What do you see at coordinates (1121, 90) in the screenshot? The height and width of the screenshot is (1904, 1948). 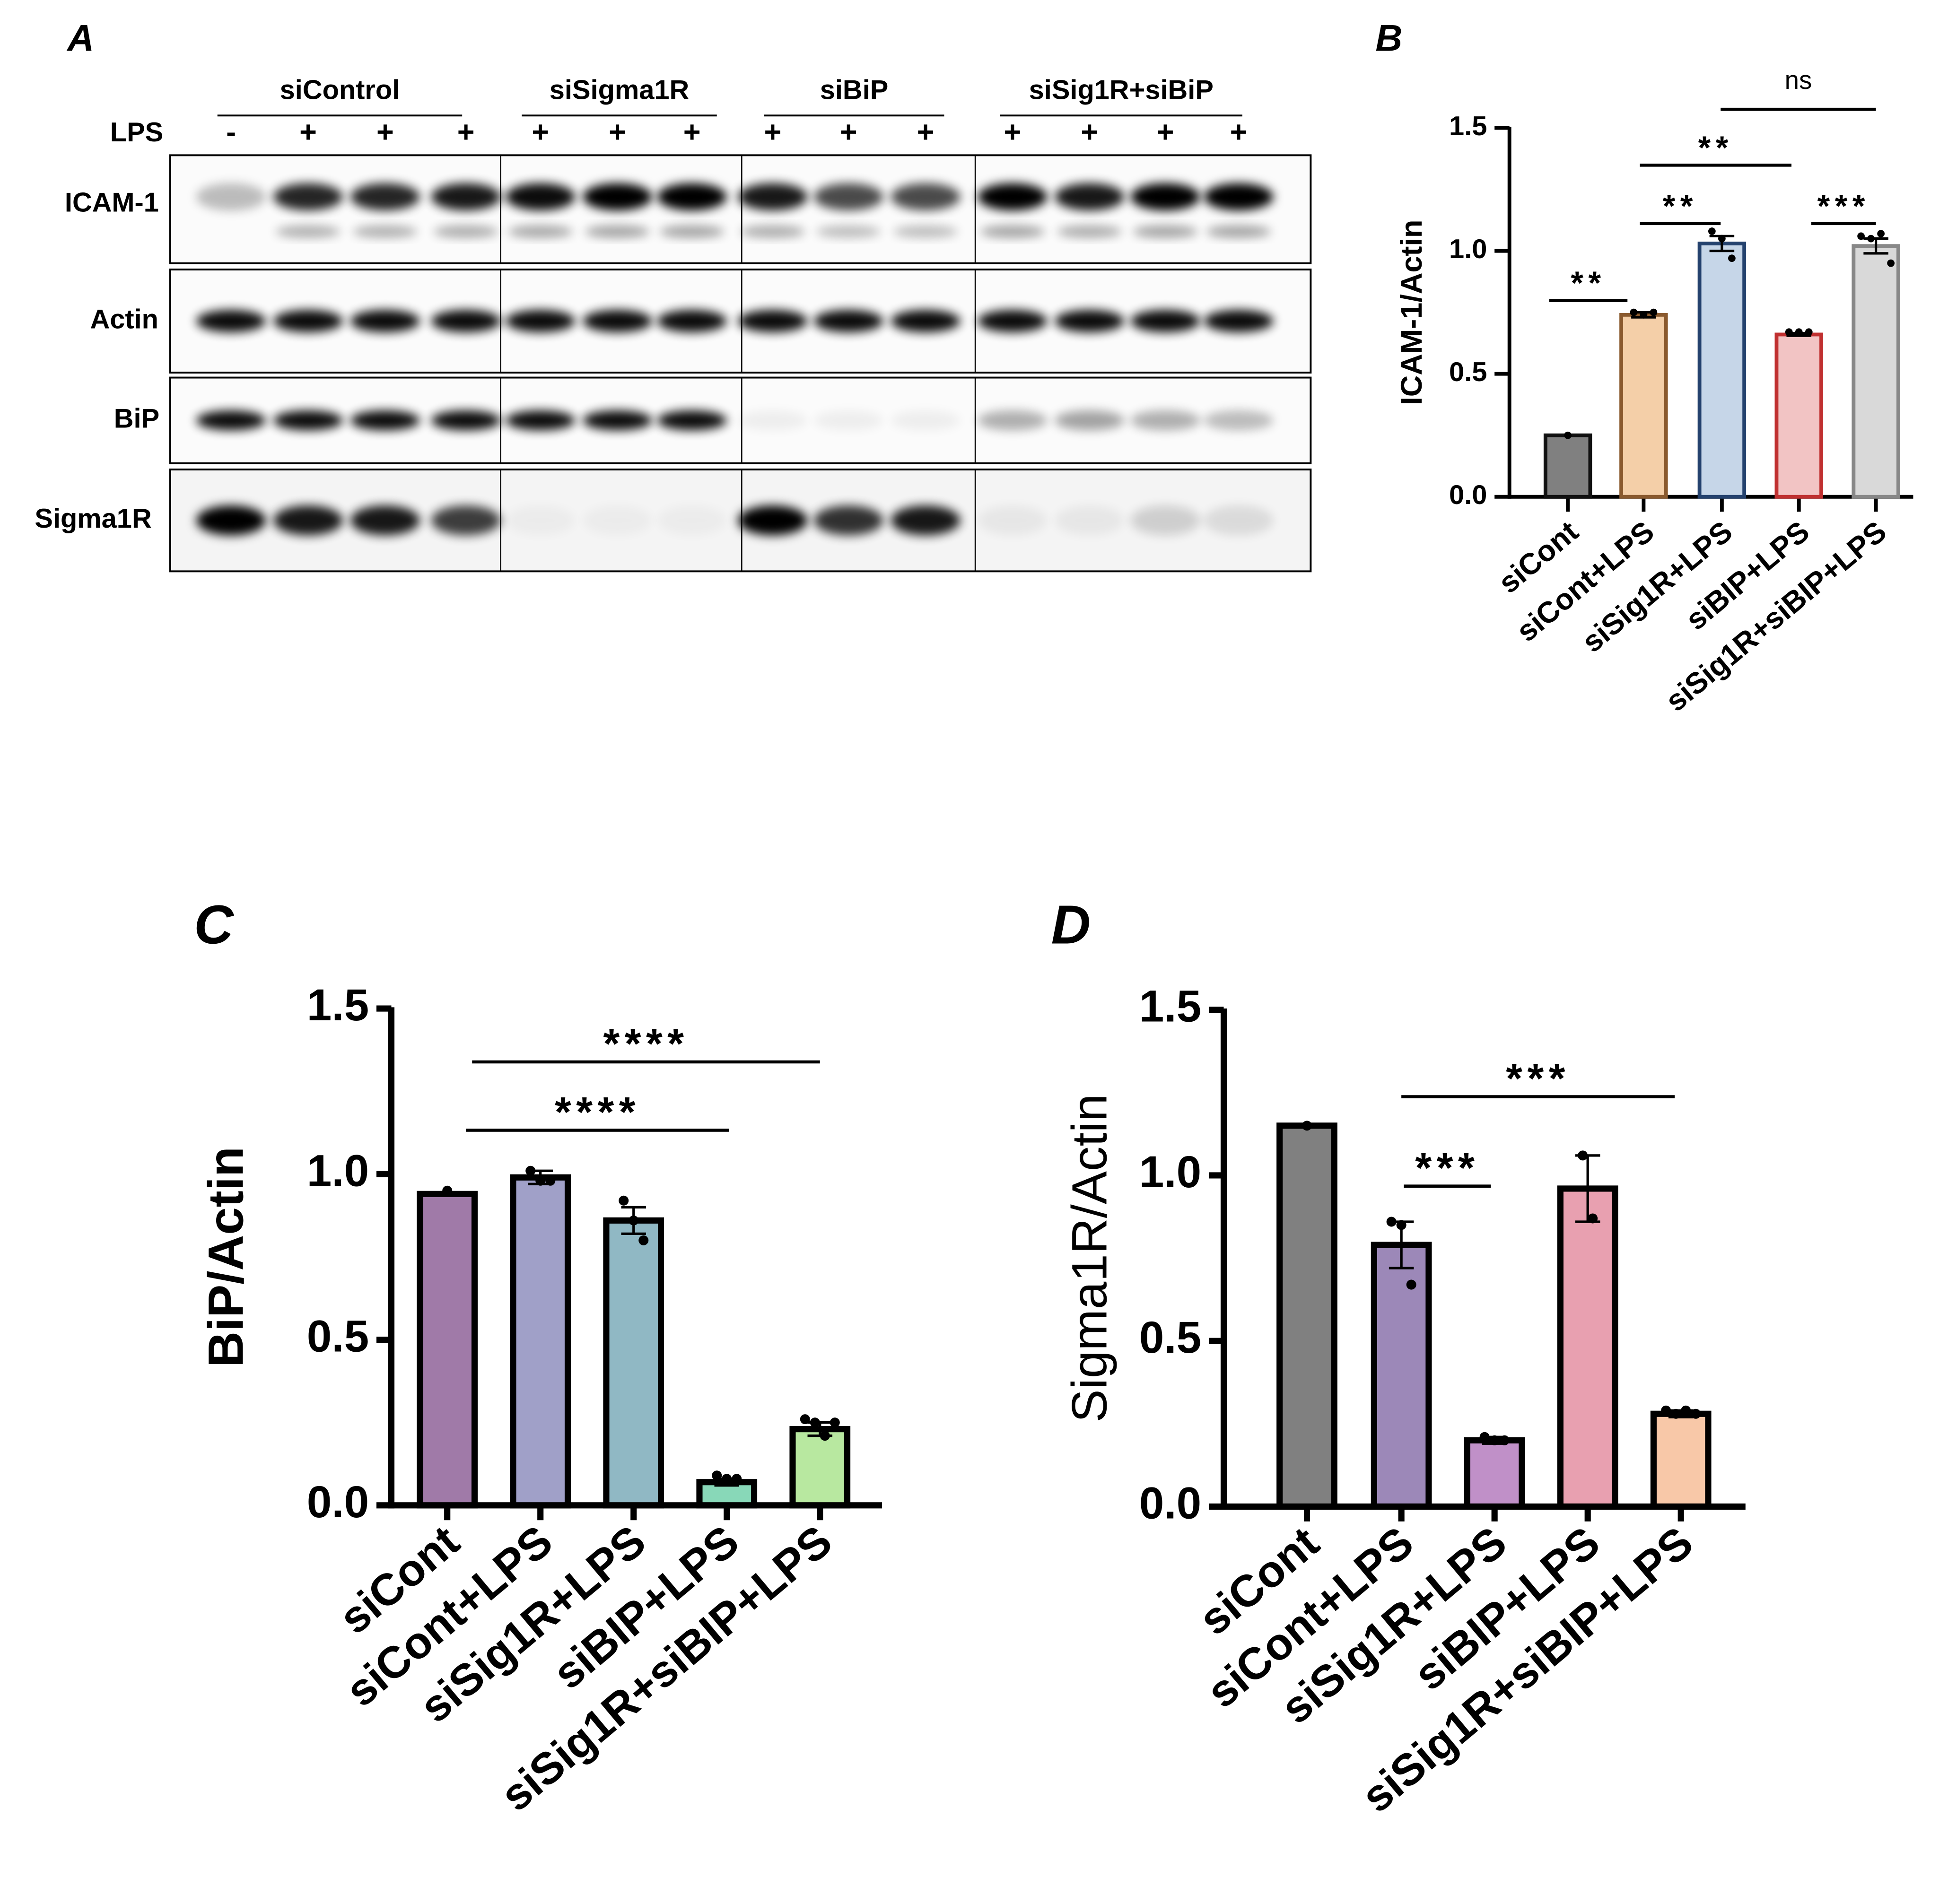 I see `group-label: siSig1R+siBiP` at bounding box center [1121, 90].